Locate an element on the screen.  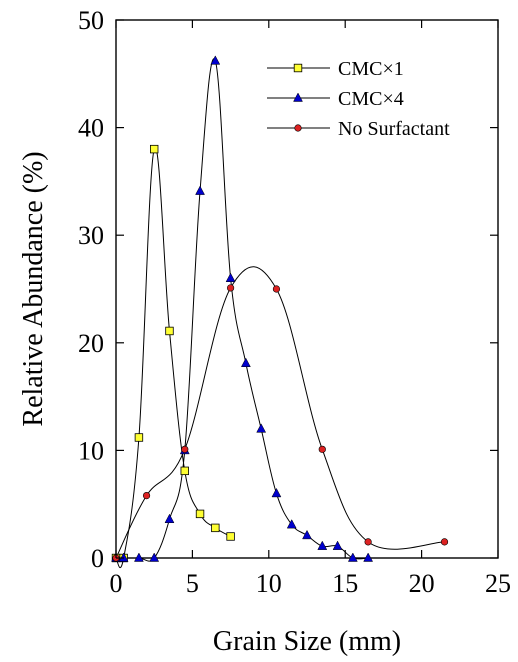
y-tick-label: 10 is located at coordinates (91, 450).